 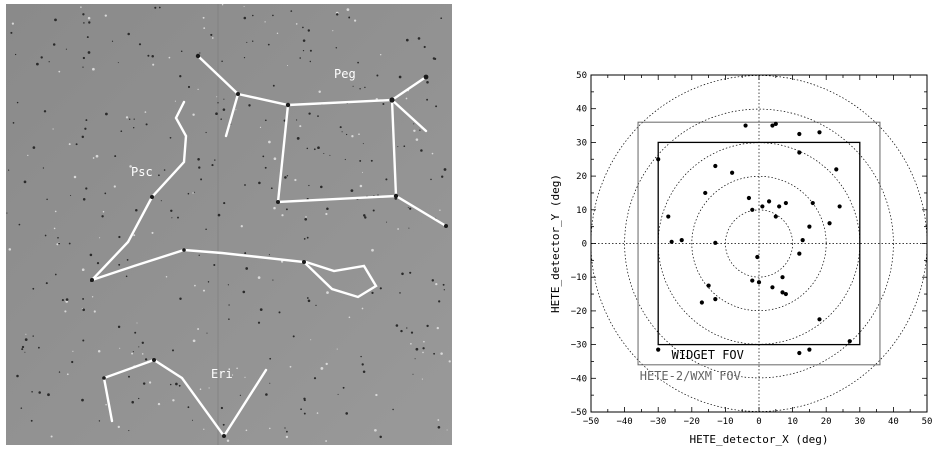 I want to click on fov-box-labels: WIDGET FOV HETE-2/WXM FOV, so click(x=692, y=365).